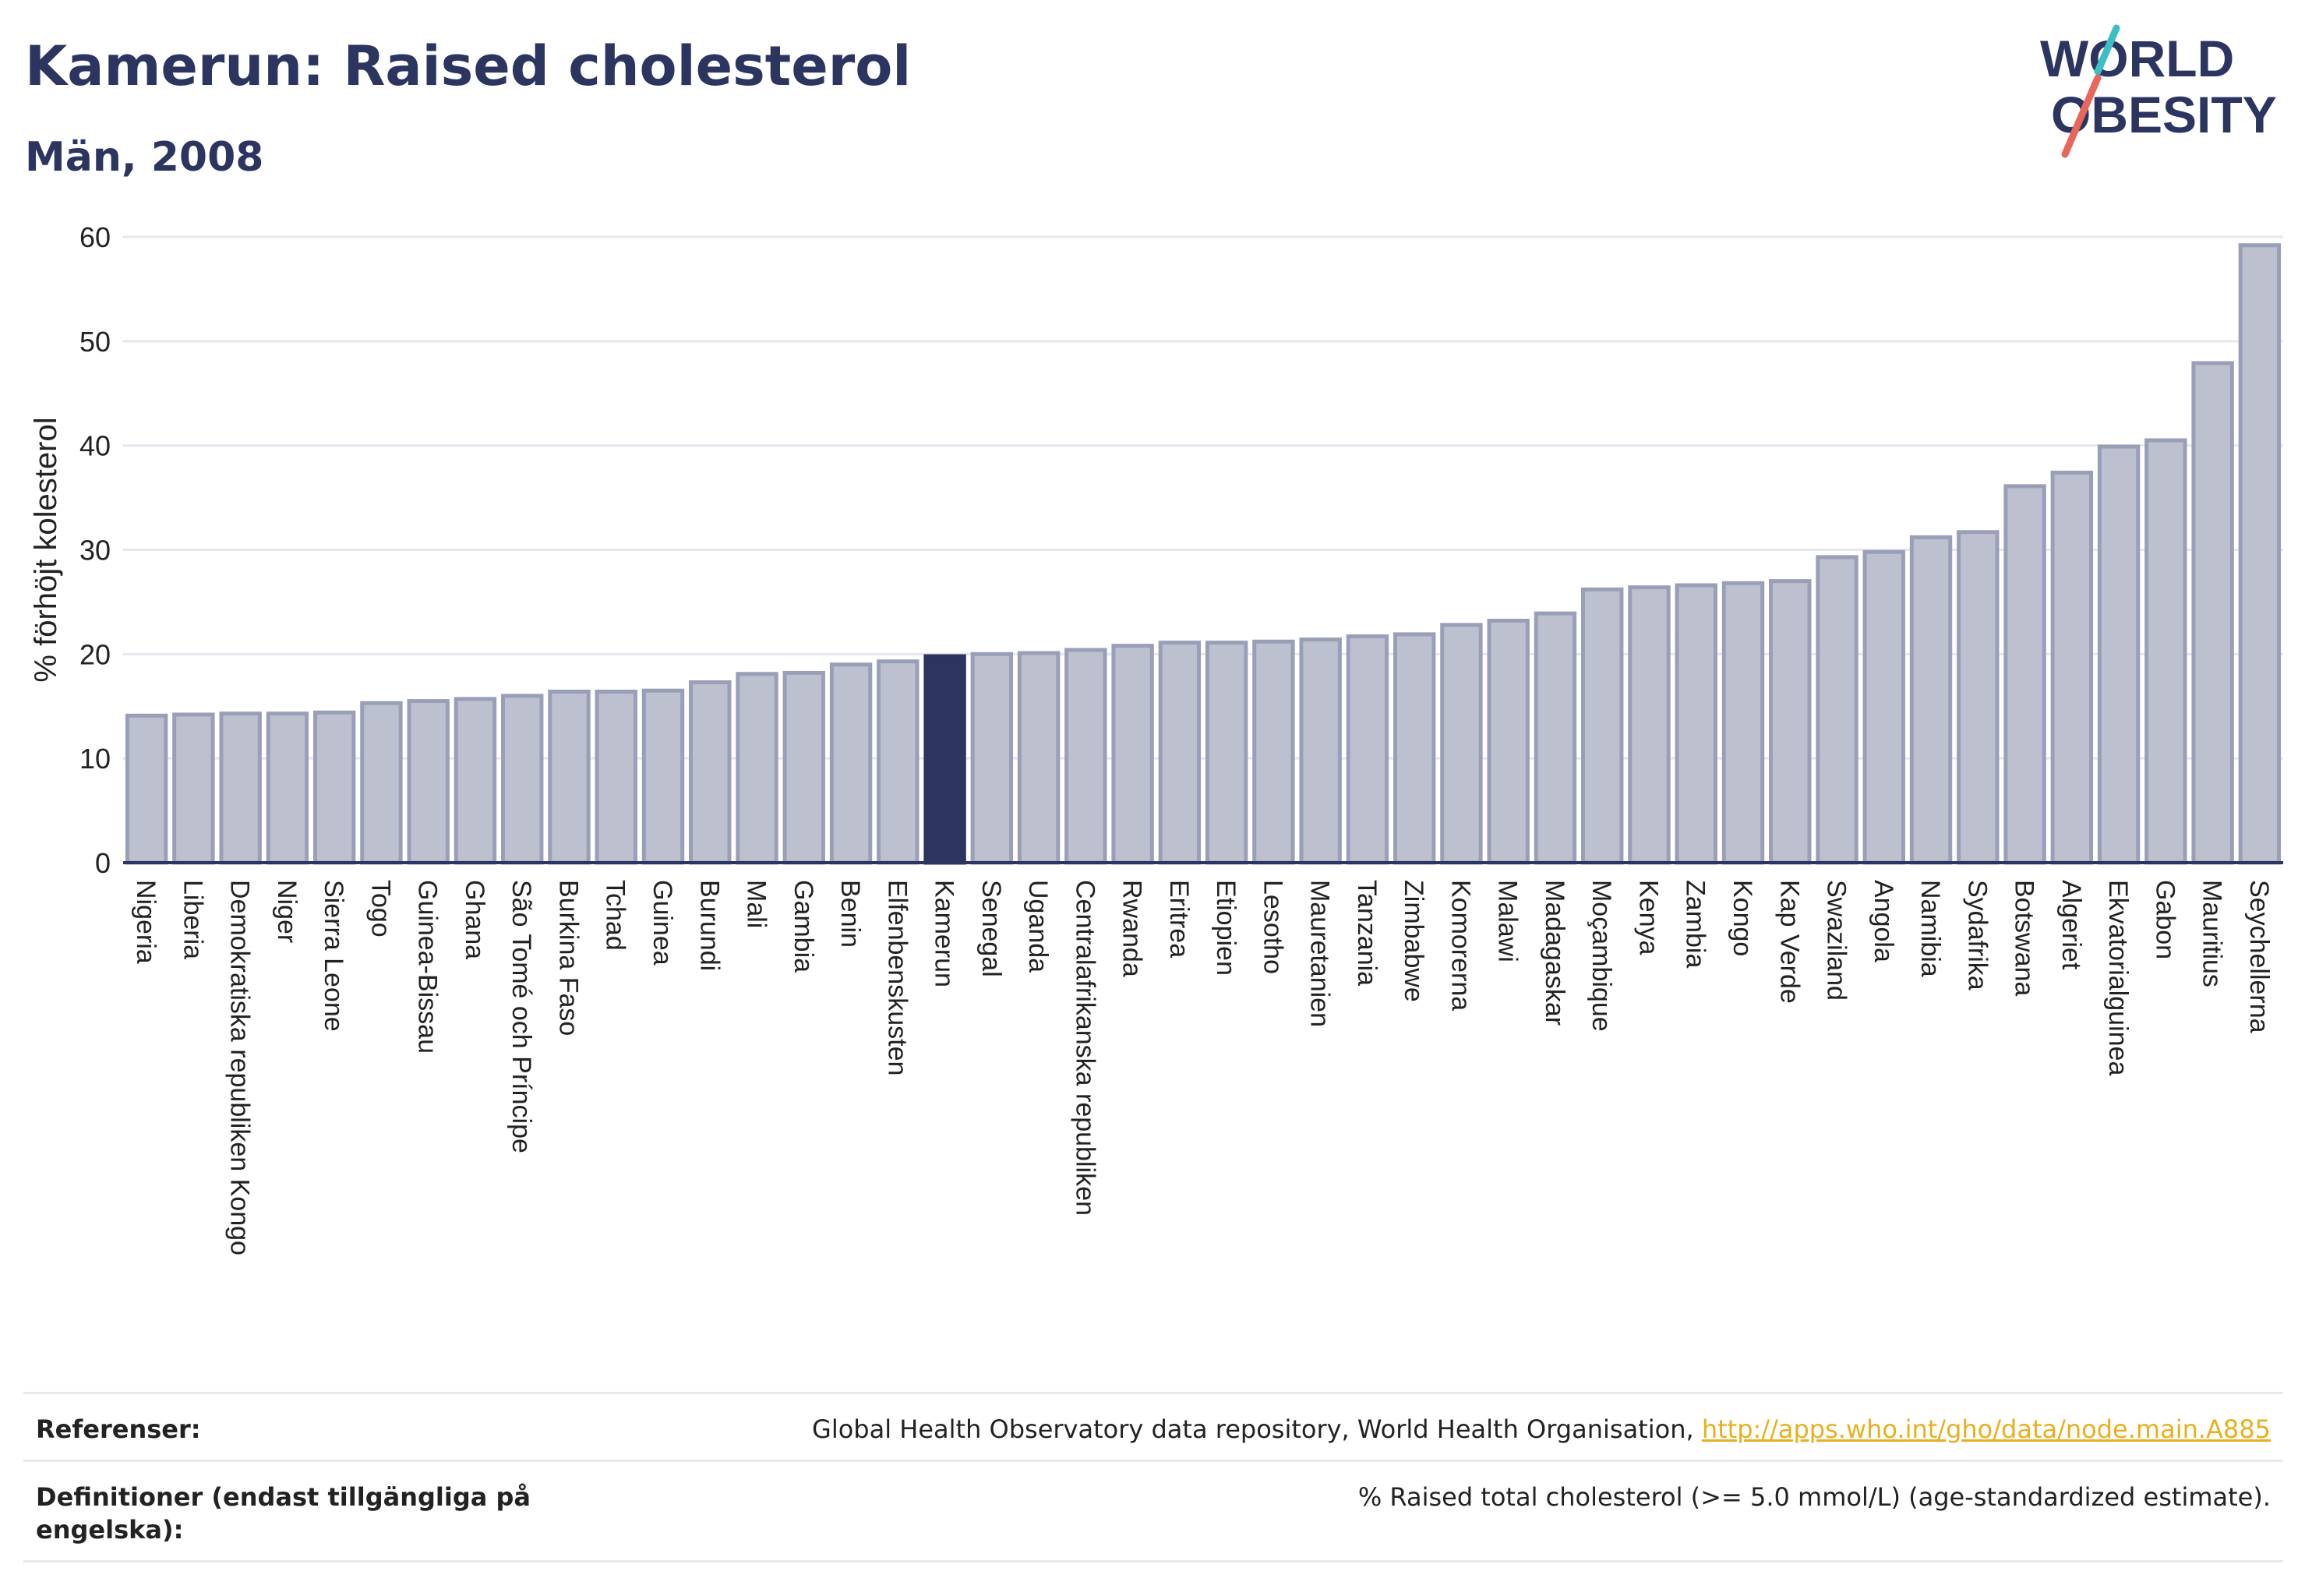 The height and width of the screenshot is (1596, 2305). Describe the element at coordinates (1979, 697) in the screenshot. I see `bar-sydafrika` at that location.